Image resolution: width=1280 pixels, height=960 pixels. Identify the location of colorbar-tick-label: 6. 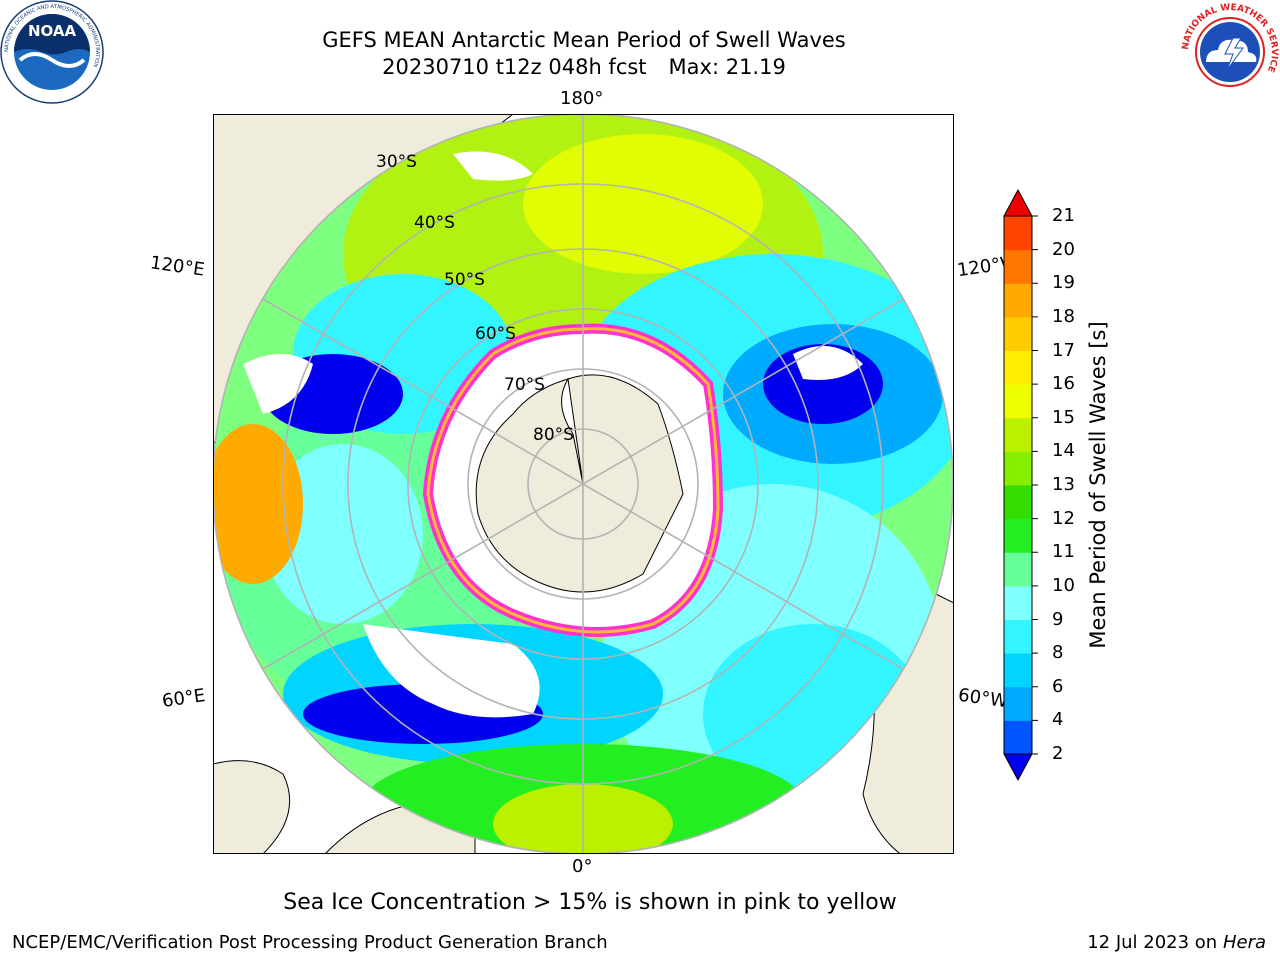
(1058, 686).